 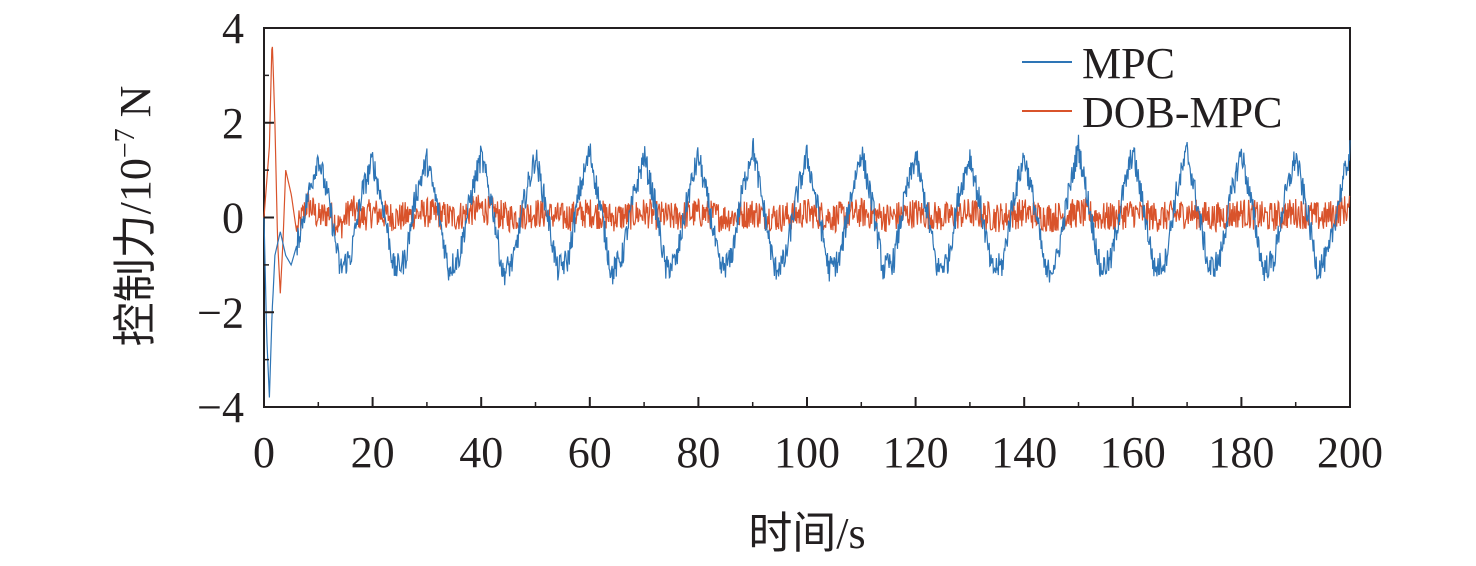 I want to click on y-axis-ticks: −4 −2 0 2 4, so click(x=235, y=218).